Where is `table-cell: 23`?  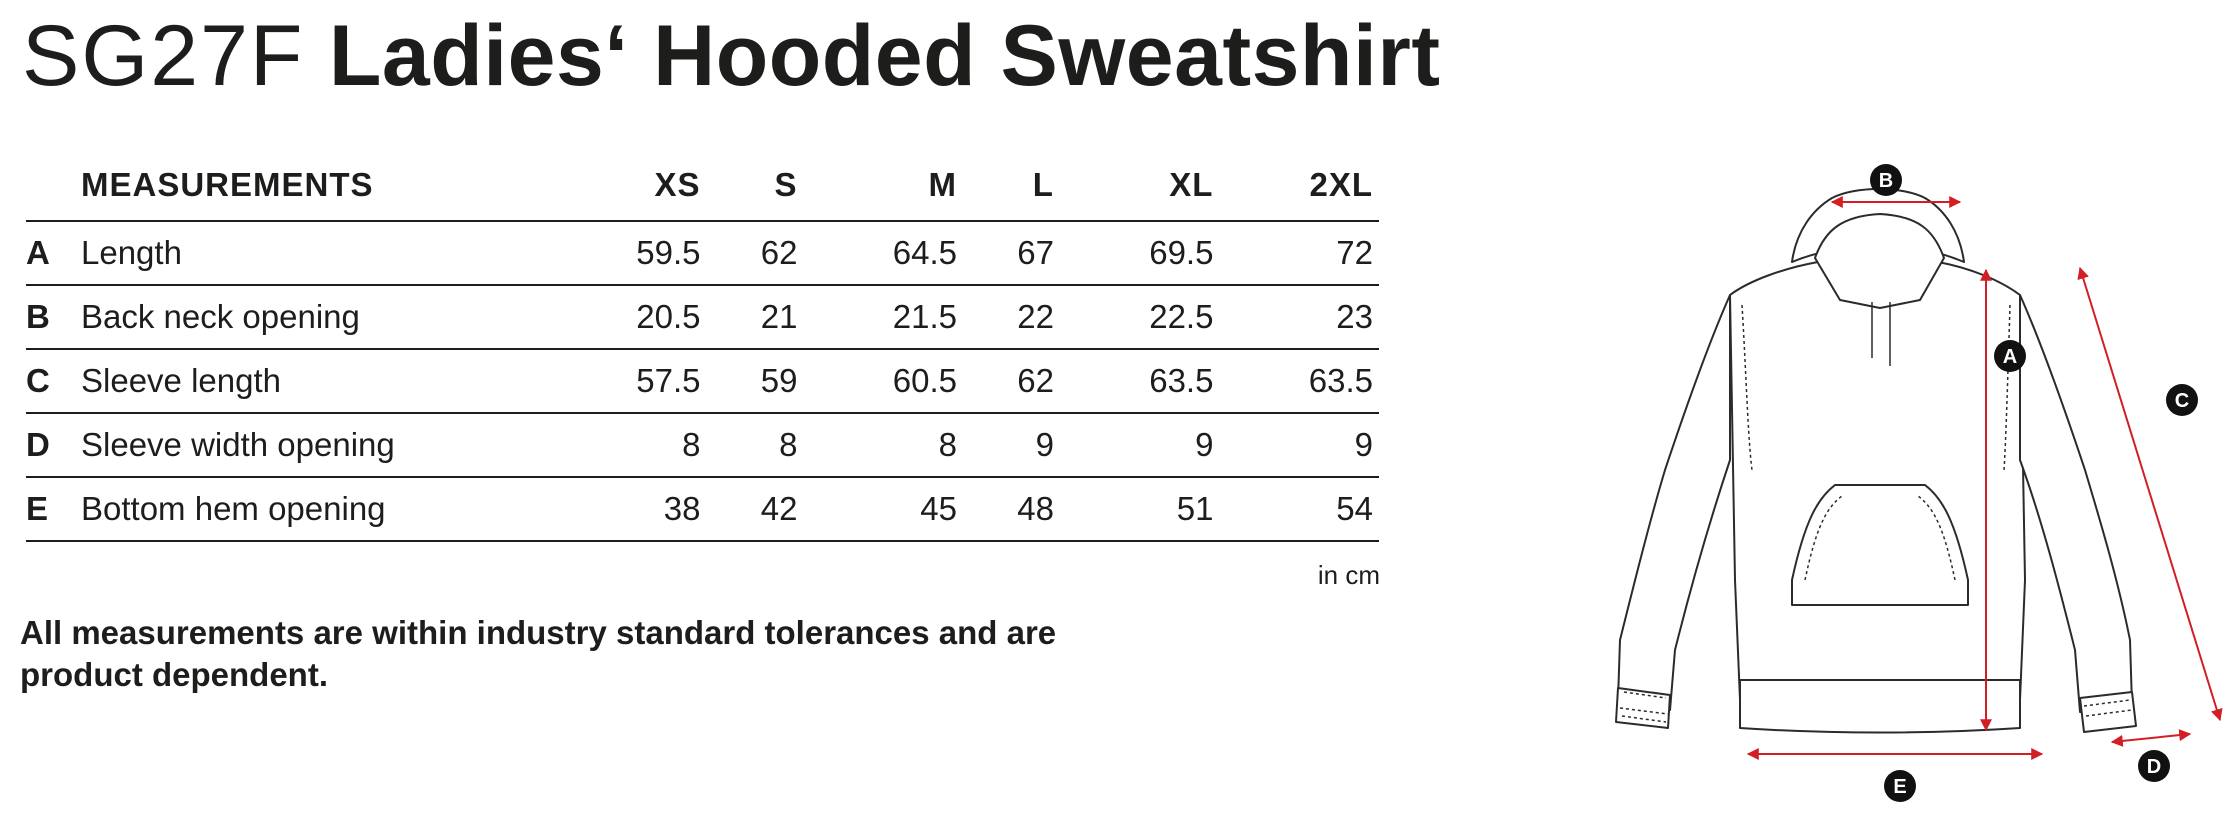 table-cell: 23 is located at coordinates (1299, 317).